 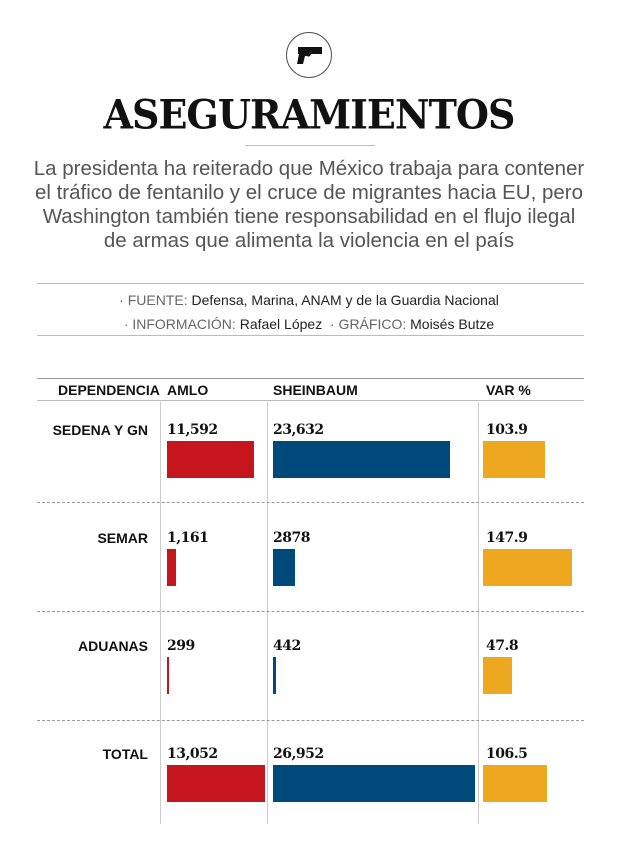 What do you see at coordinates (192, 430) in the screenshot?
I see `amlo-value-label: 11,592` at bounding box center [192, 430].